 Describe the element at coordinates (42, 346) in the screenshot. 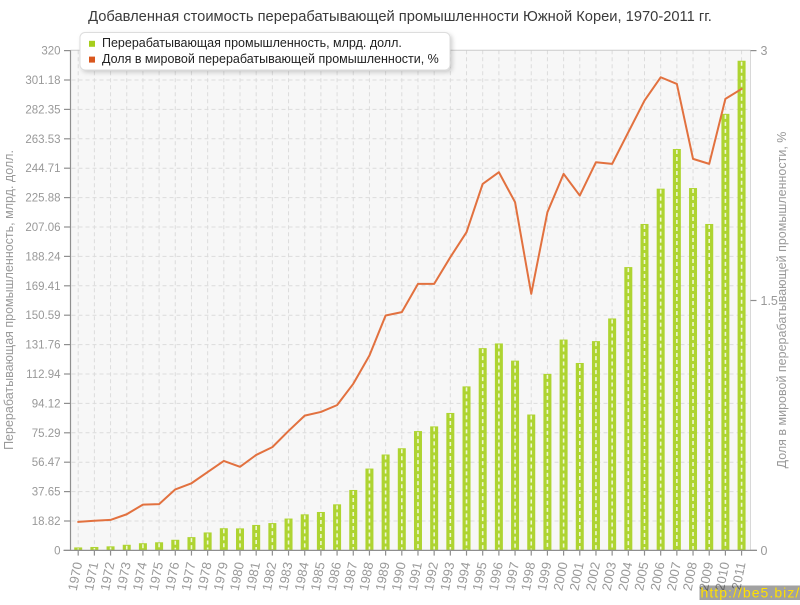

I see `svg-text: 131.76` at that location.